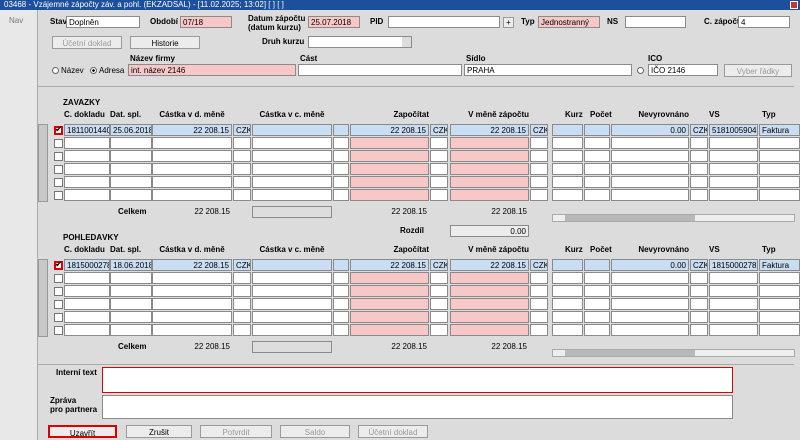 The image size is (800, 440). What do you see at coordinates (131, 130) in the screenshot?
I see `grid-cell: 25.06.2018` at bounding box center [131, 130].